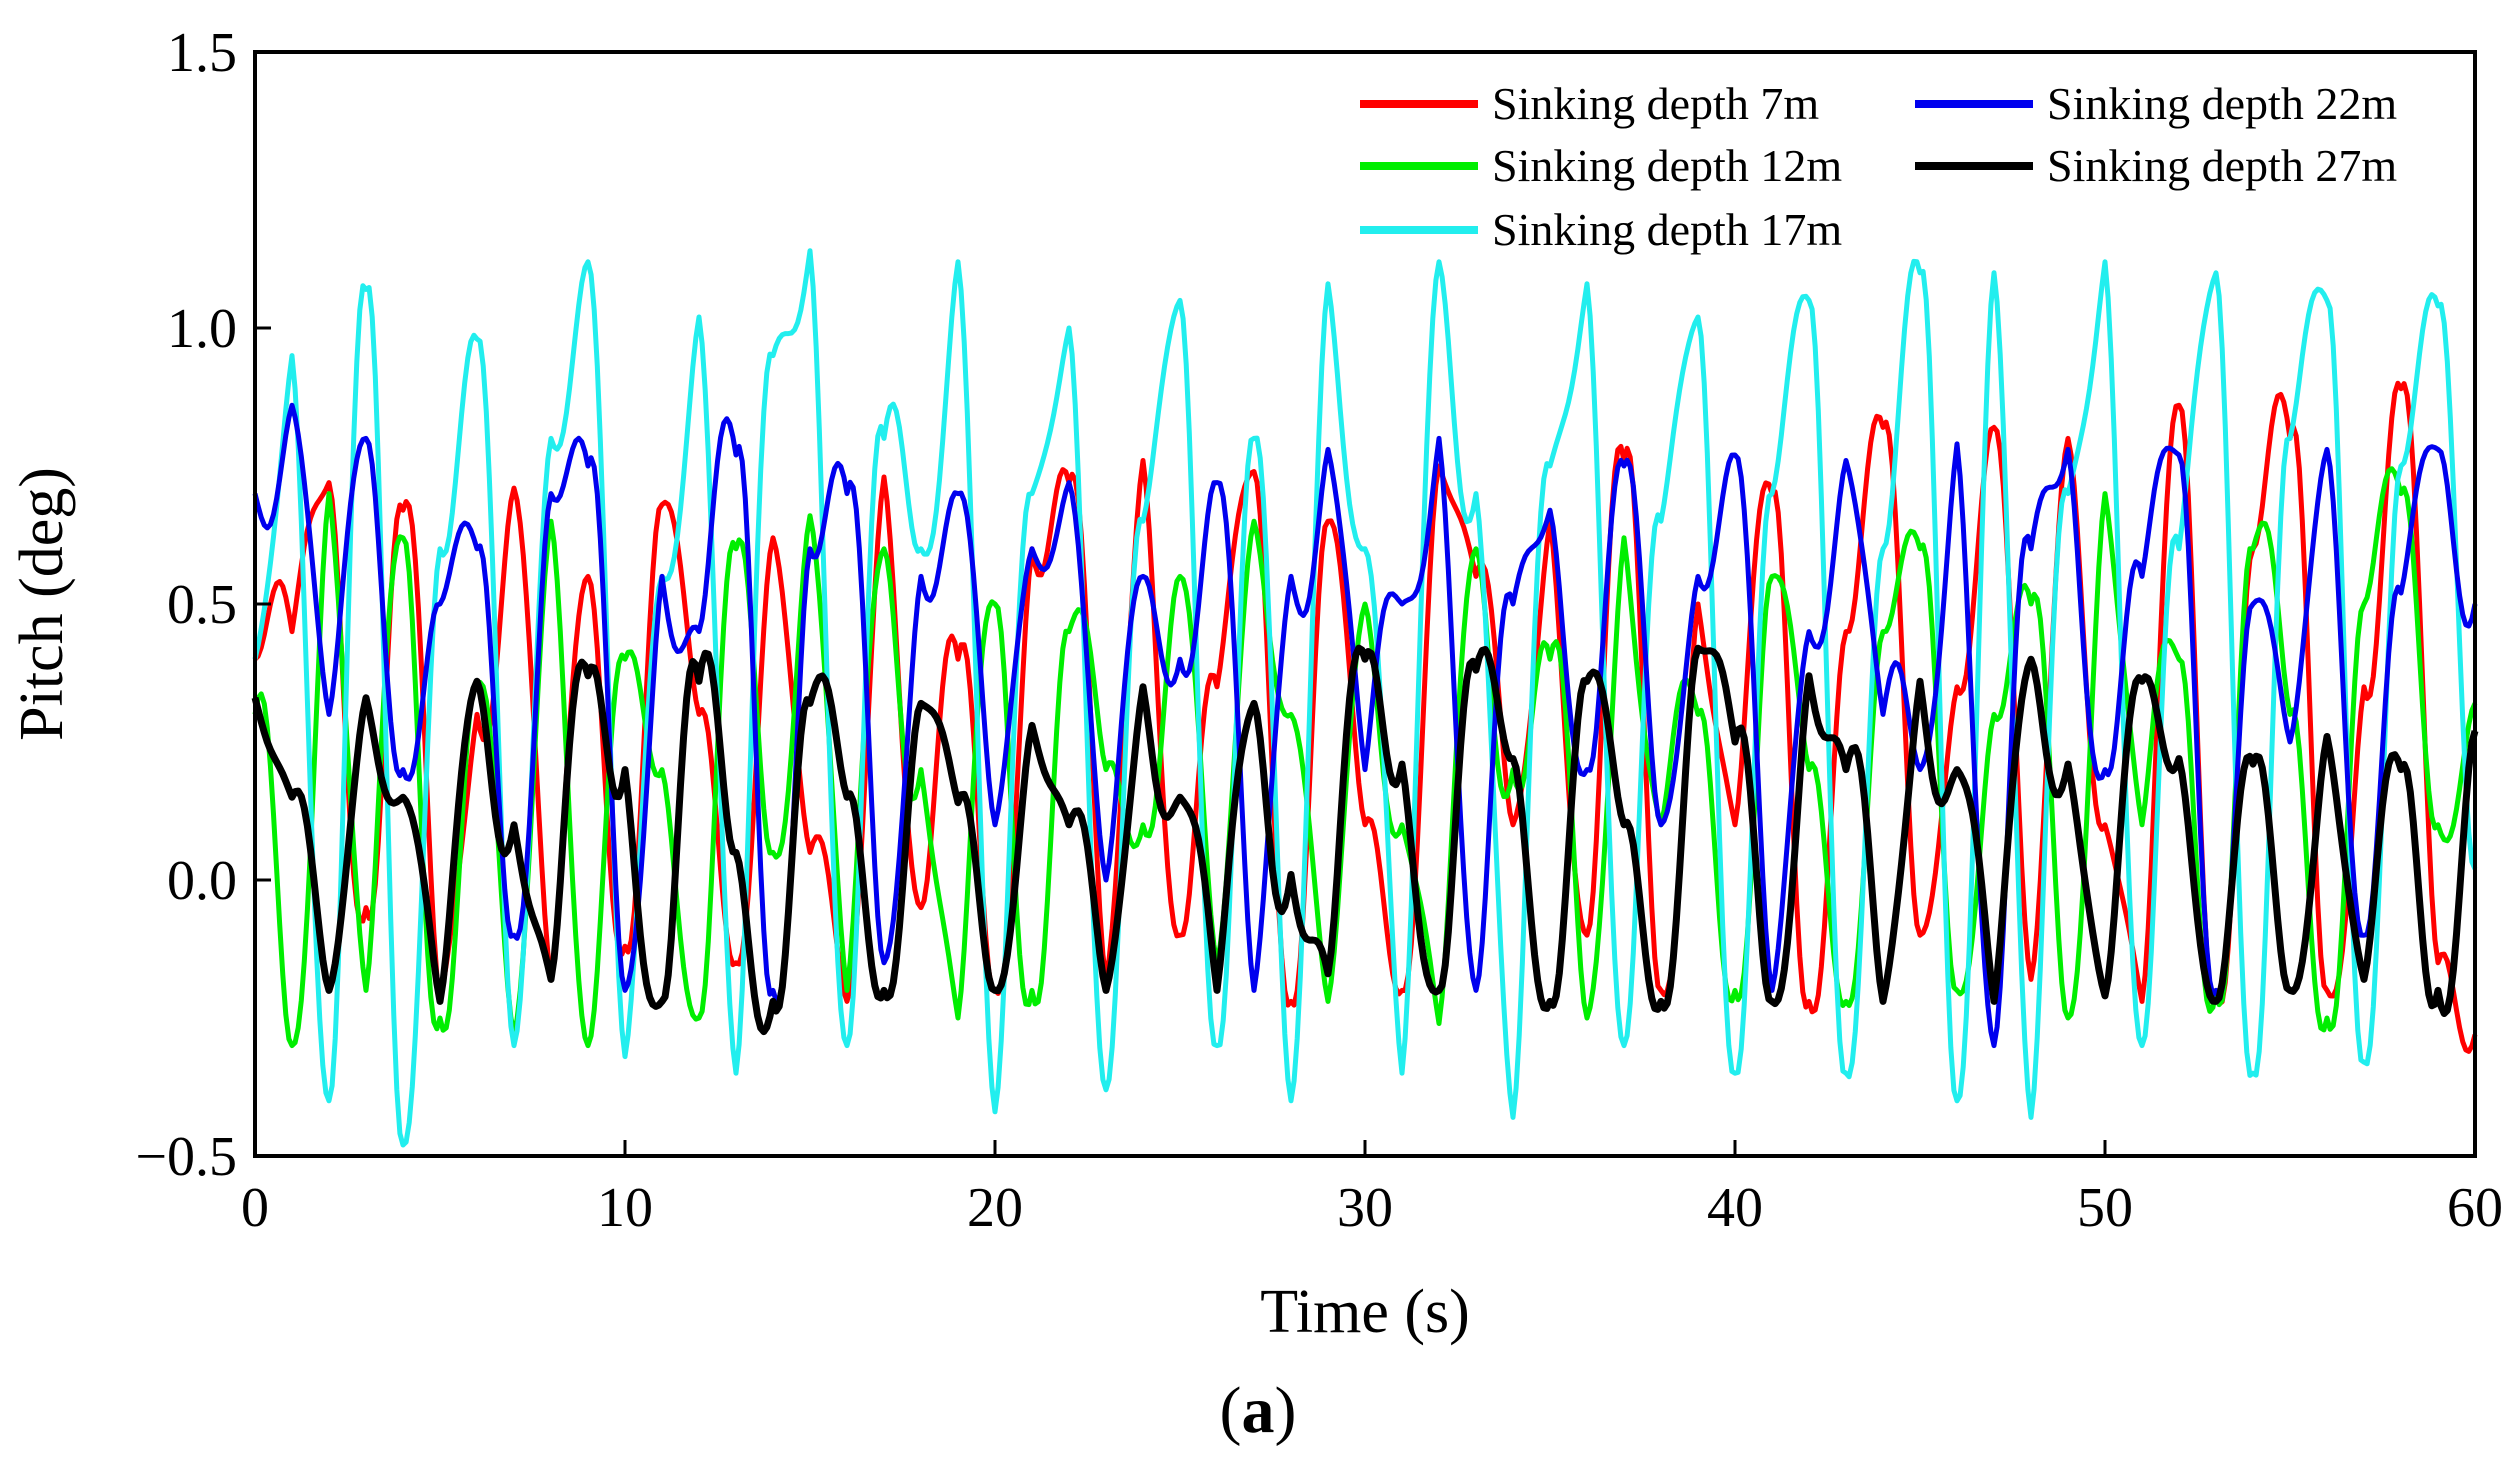 The width and height of the screenshot is (2517, 1470). I want to click on y-tick-label: 0.5, so click(202, 605).